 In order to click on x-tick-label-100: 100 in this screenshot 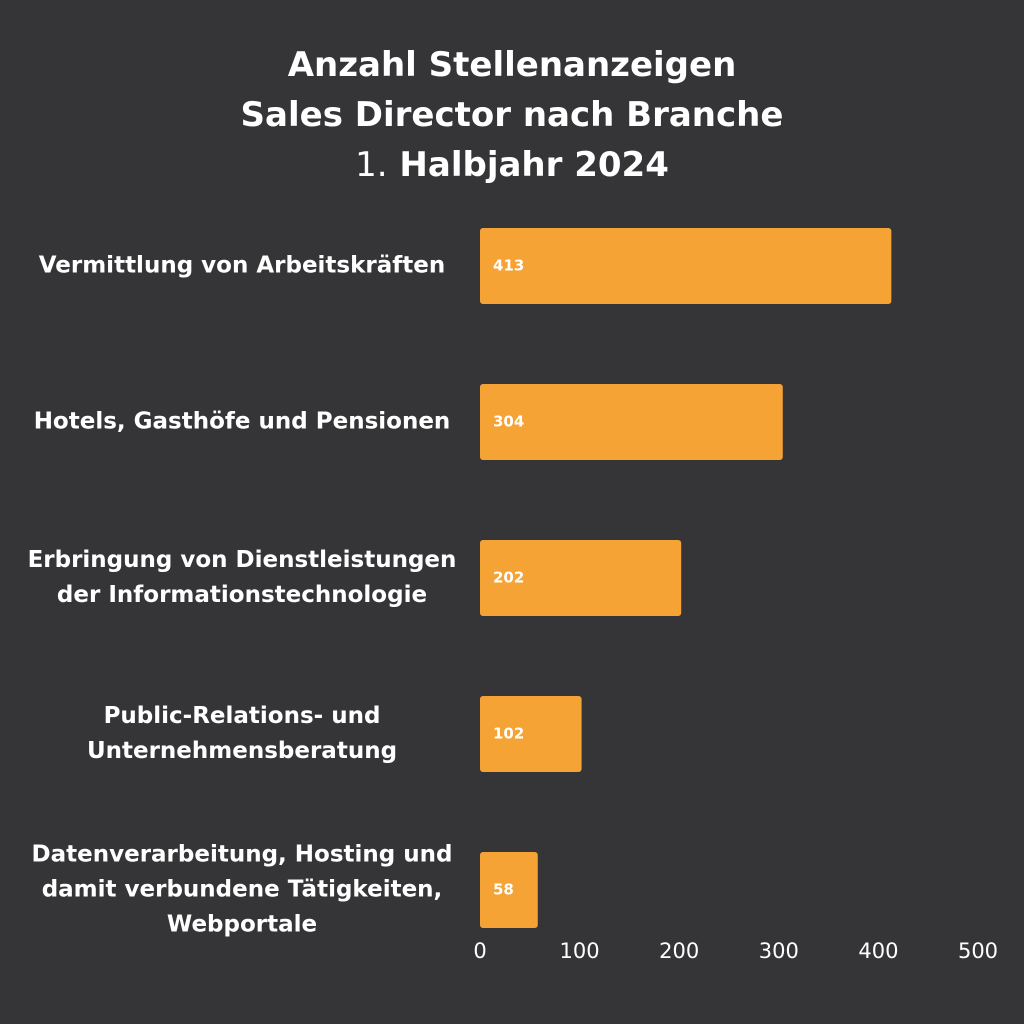, I will do `click(580, 951)`.